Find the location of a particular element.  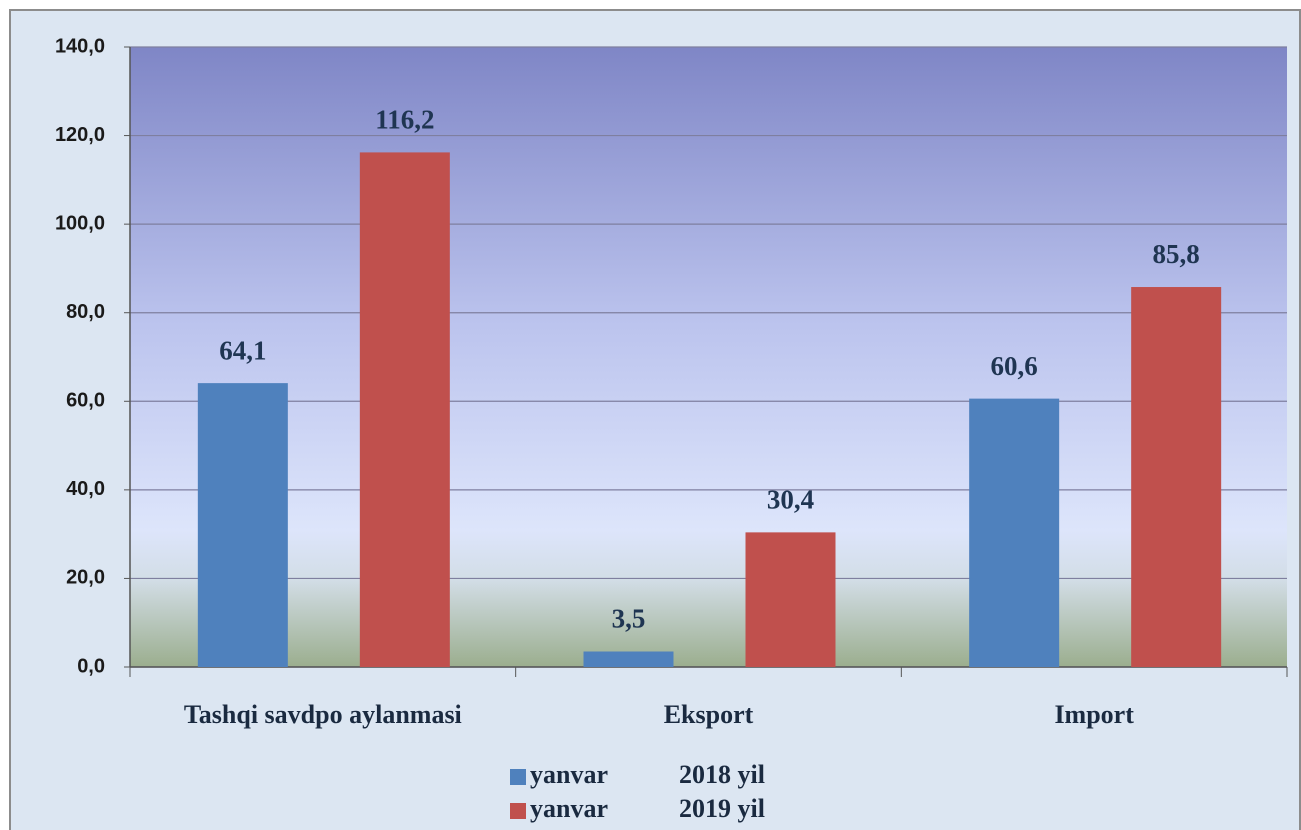

data-label: 30,4 is located at coordinates (790, 500).